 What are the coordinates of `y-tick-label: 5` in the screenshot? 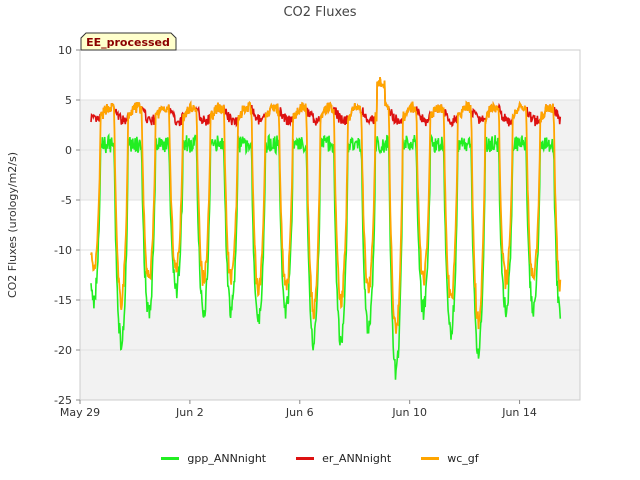 It's located at (68, 100).